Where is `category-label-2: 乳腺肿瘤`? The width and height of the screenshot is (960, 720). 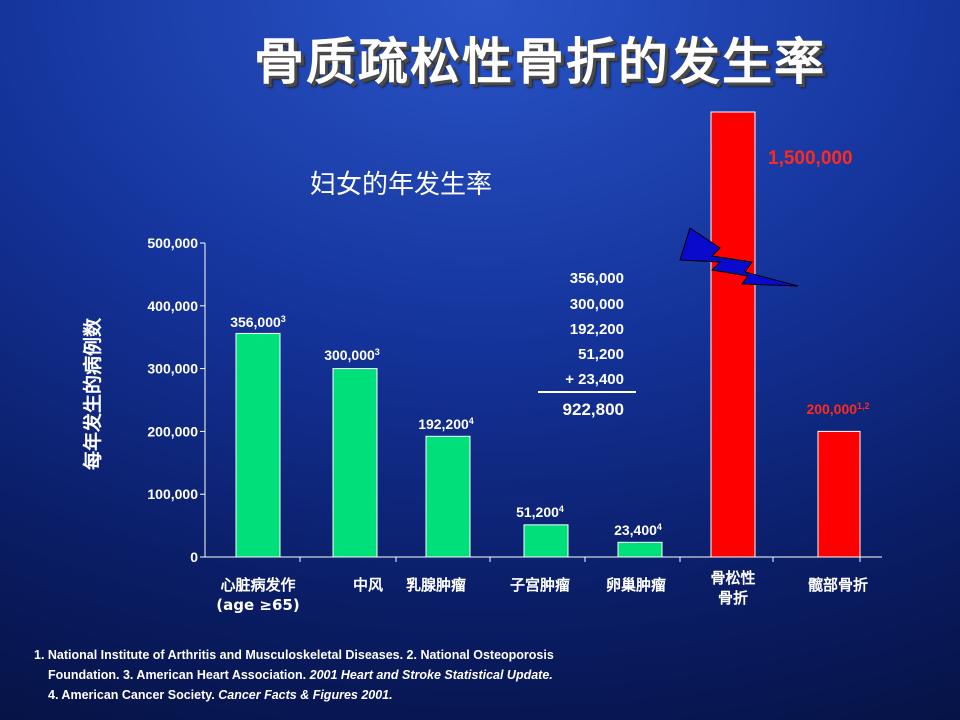 category-label-2: 乳腺肿瘤 is located at coordinates (436, 585).